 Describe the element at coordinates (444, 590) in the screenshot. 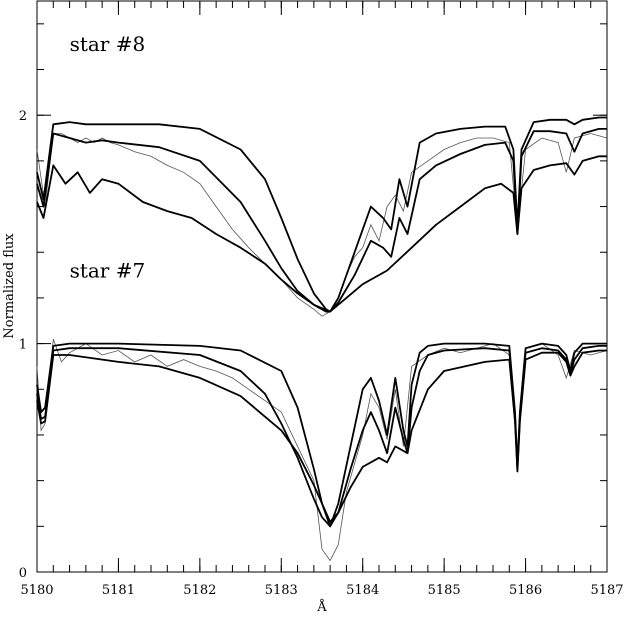

I see `x-tick-label: 5185` at that location.